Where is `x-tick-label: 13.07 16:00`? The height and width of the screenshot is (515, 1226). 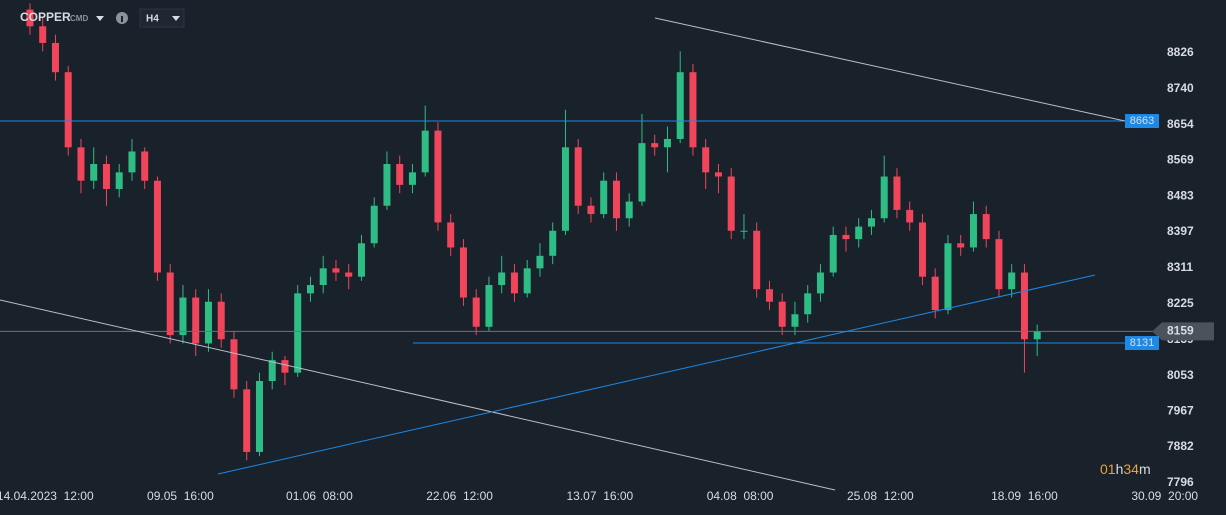
x-tick-label: 13.07 16:00 is located at coordinates (600, 496).